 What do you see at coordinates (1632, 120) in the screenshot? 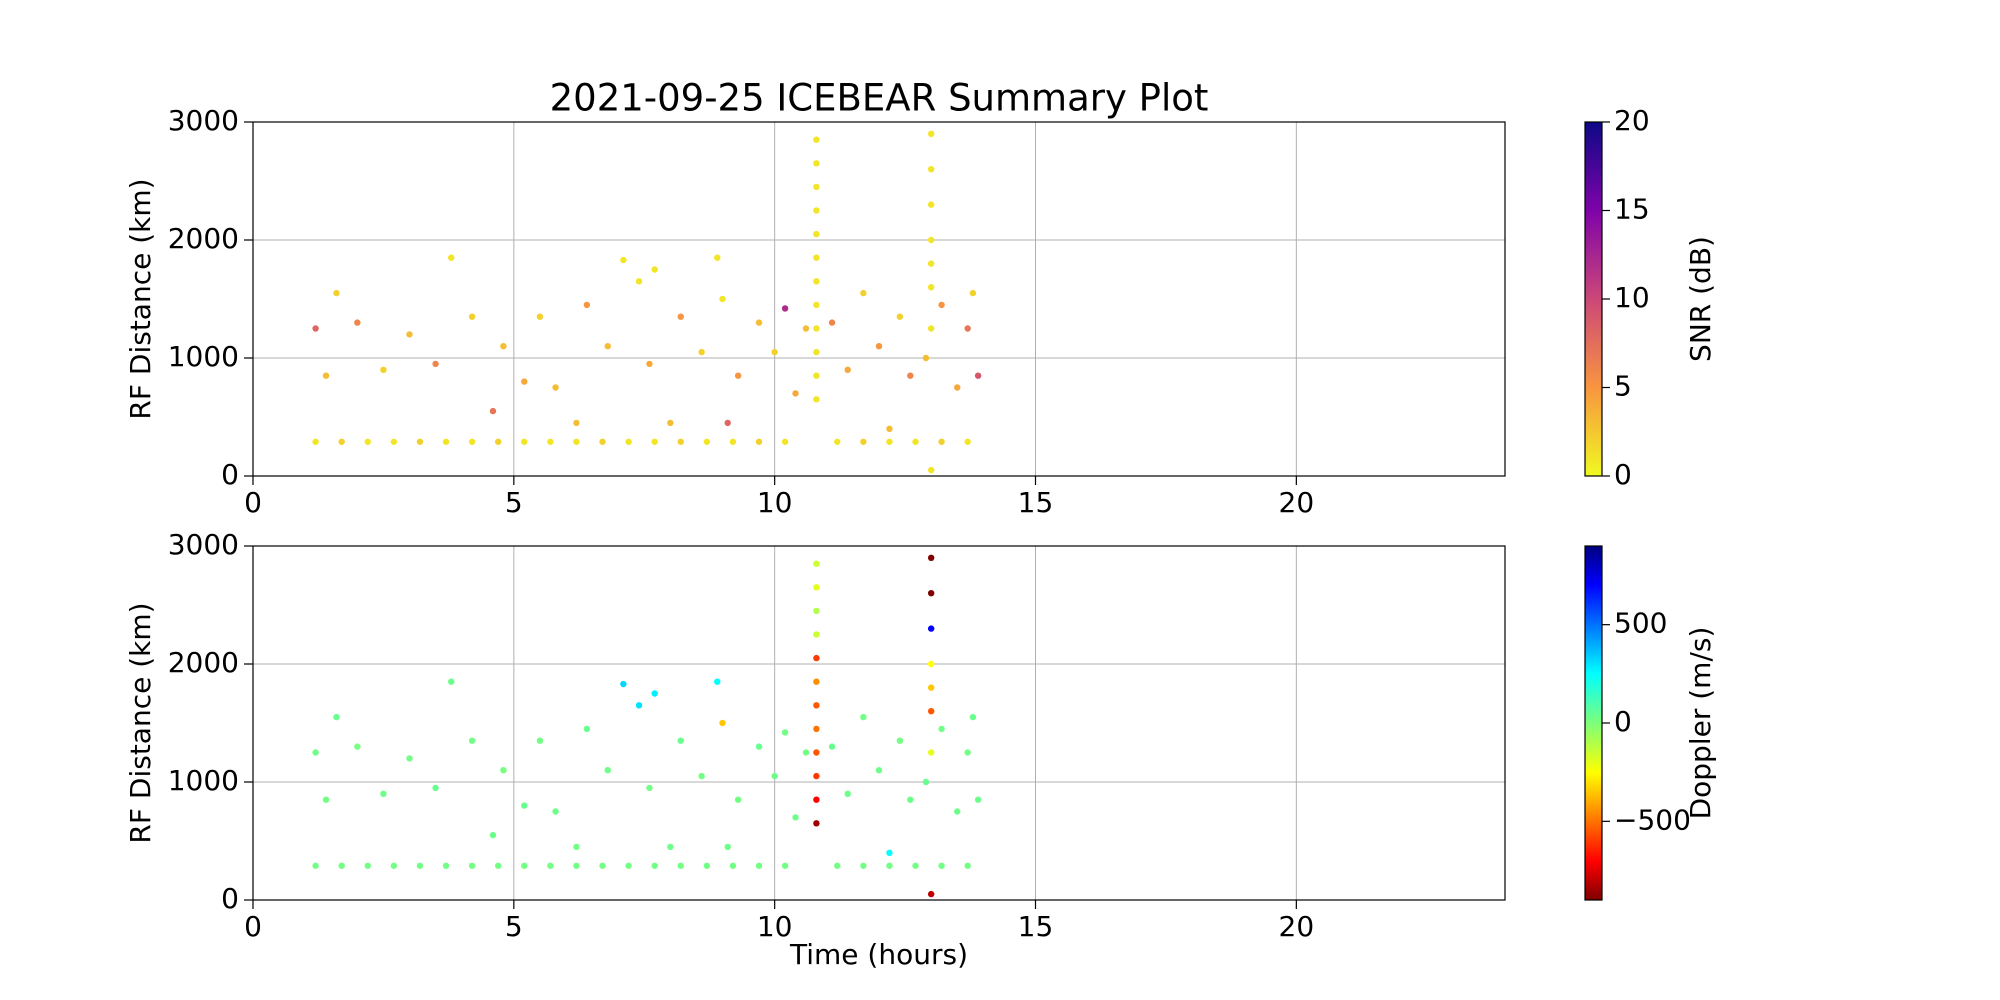
I see `colorbar-tick-label: 20` at bounding box center [1632, 120].